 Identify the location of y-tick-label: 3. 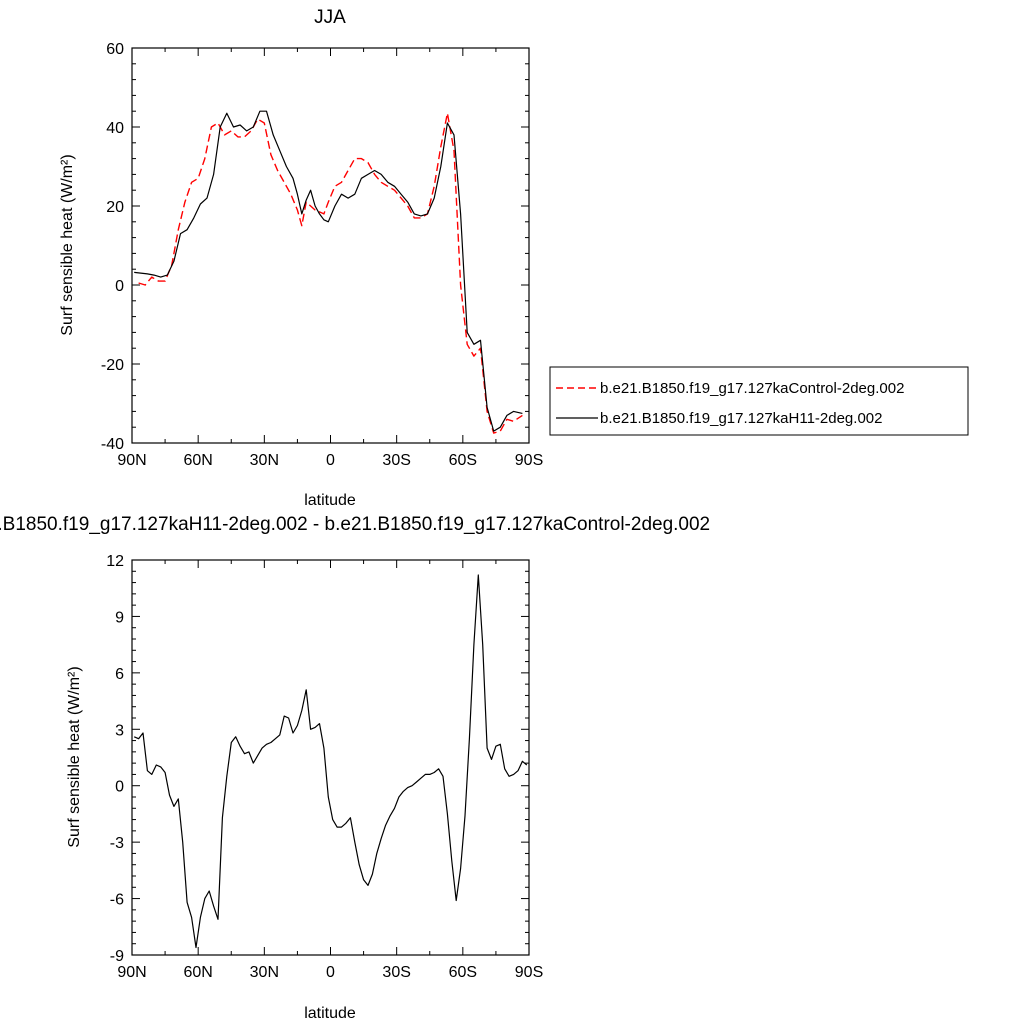
(119, 730).